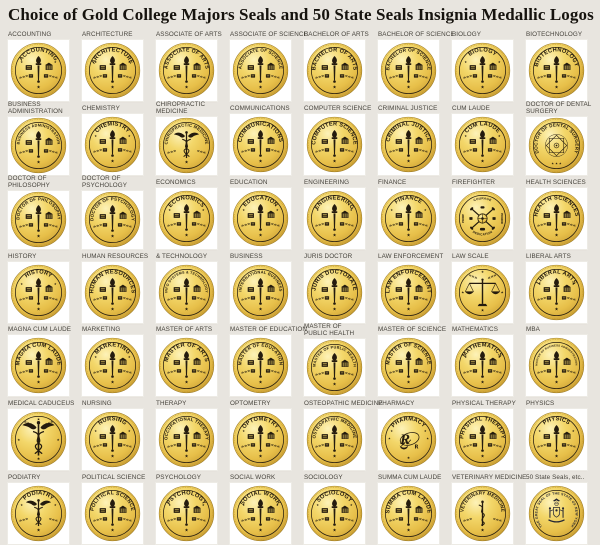 This screenshot has width=600, height=545. What do you see at coordinates (482, 144) in the screenshot?
I see `seal-tile: CUM LAUDE ★ ★»»» ««« ★` at bounding box center [482, 144].